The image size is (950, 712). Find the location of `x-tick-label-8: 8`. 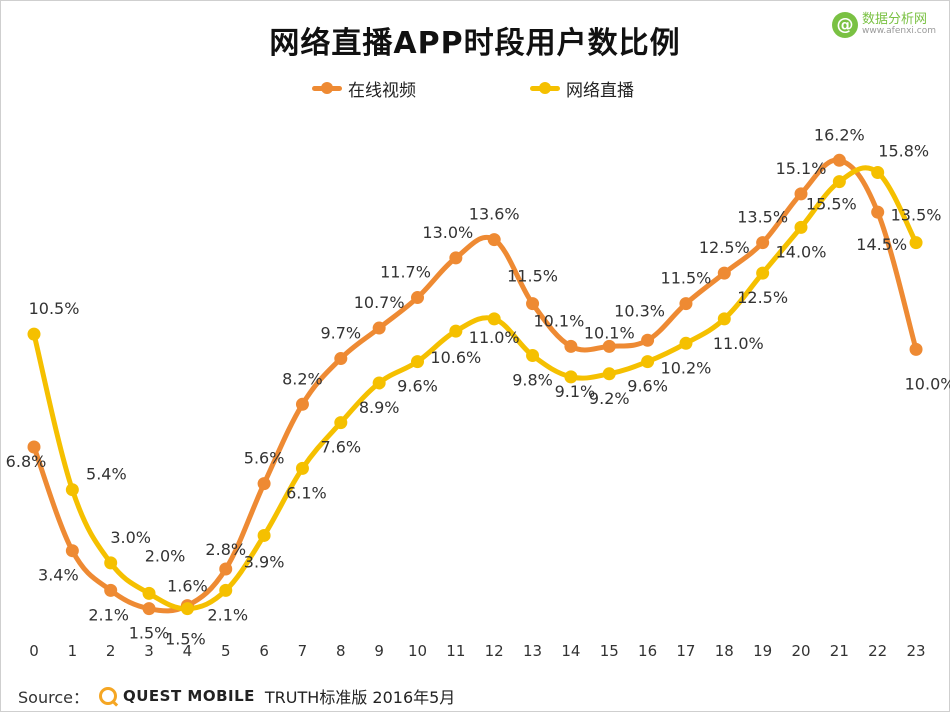

x-tick-label-8: 8 is located at coordinates (341, 651).